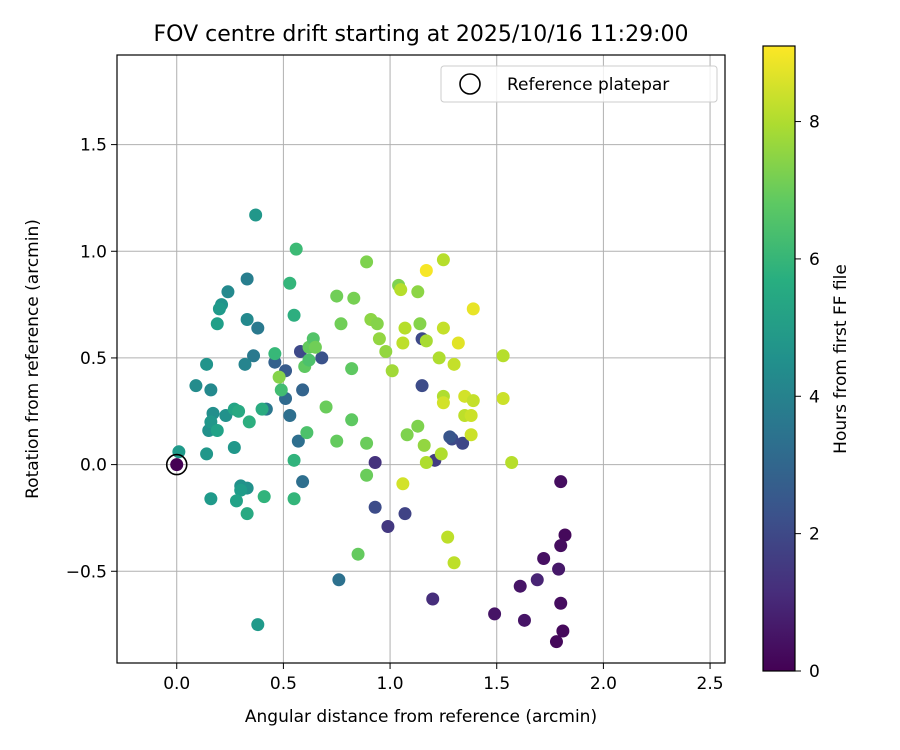 Image resolution: width=900 pixels, height=750 pixels. Describe the element at coordinates (603, 684) in the screenshot. I see `x-tick-label: 2.0` at that location.